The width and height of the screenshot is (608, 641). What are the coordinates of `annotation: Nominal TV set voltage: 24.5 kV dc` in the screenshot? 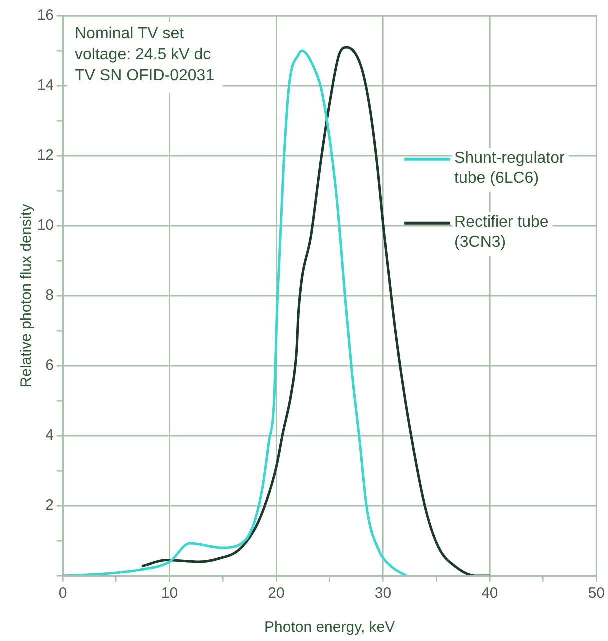 It's located at (143, 44).